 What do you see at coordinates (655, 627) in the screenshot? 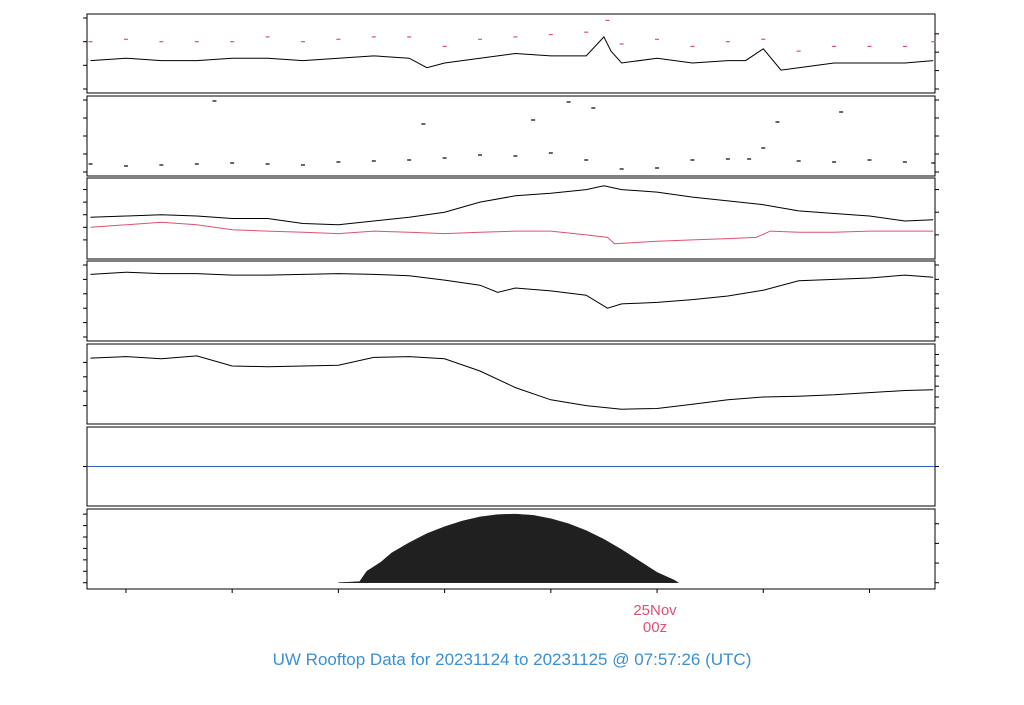
I see `date-sublabel: 00z` at bounding box center [655, 627].